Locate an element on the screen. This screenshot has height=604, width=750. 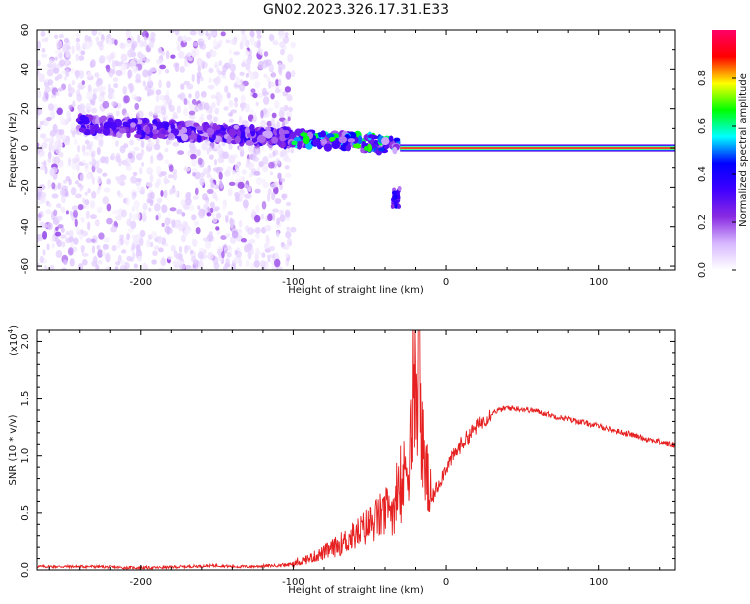
spectrogram-y-tick-label: 0 is located at coordinates (25, 148).